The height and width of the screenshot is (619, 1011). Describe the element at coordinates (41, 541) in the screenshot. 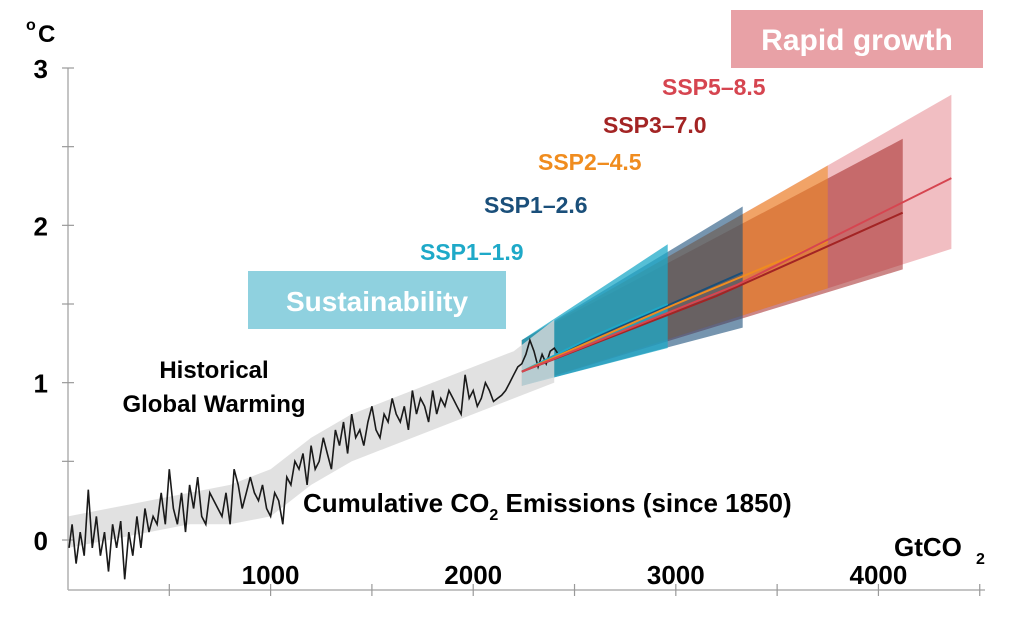

I see `y-tick-label: 0` at that location.